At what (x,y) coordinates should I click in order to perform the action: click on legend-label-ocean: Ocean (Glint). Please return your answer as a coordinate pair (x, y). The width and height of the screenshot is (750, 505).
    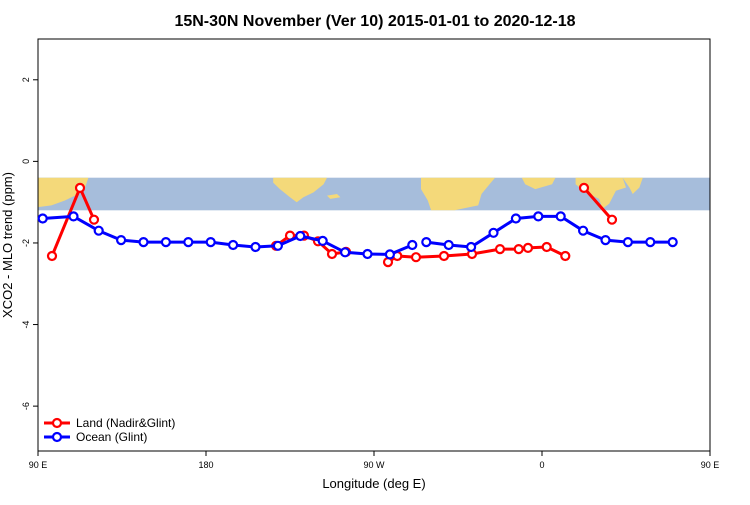
    Looking at the image, I should click on (111, 437).